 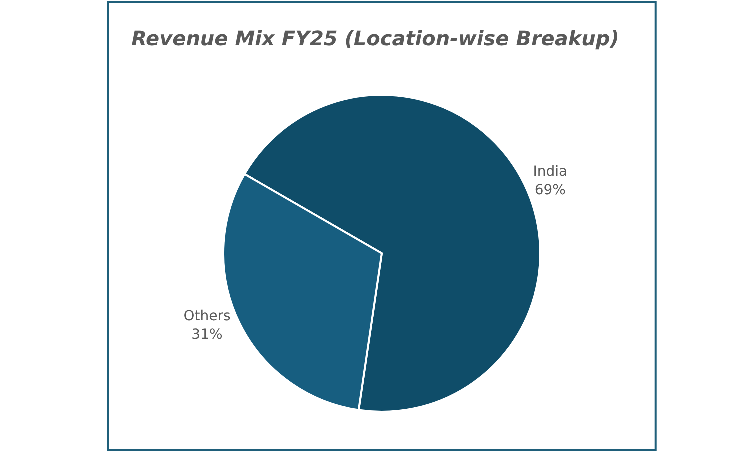 I want to click on slice-label: India, so click(x=550, y=172).